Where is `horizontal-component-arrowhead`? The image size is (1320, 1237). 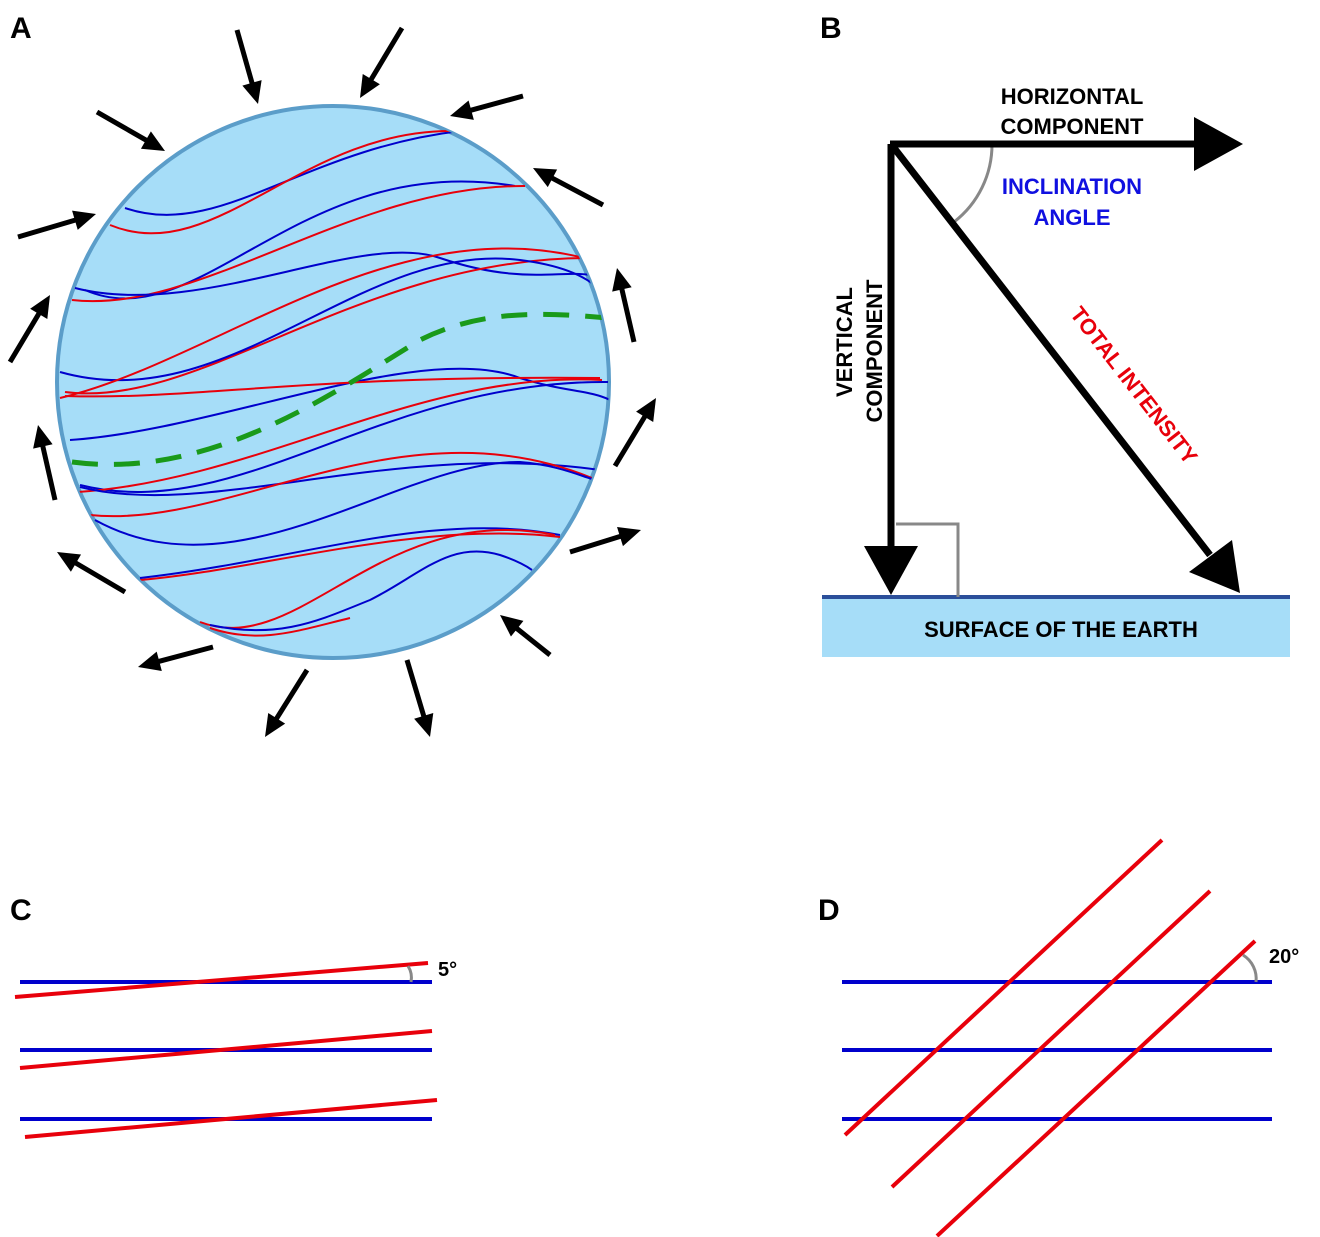 horizontal-component-arrowhead is located at coordinates (1218, 144).